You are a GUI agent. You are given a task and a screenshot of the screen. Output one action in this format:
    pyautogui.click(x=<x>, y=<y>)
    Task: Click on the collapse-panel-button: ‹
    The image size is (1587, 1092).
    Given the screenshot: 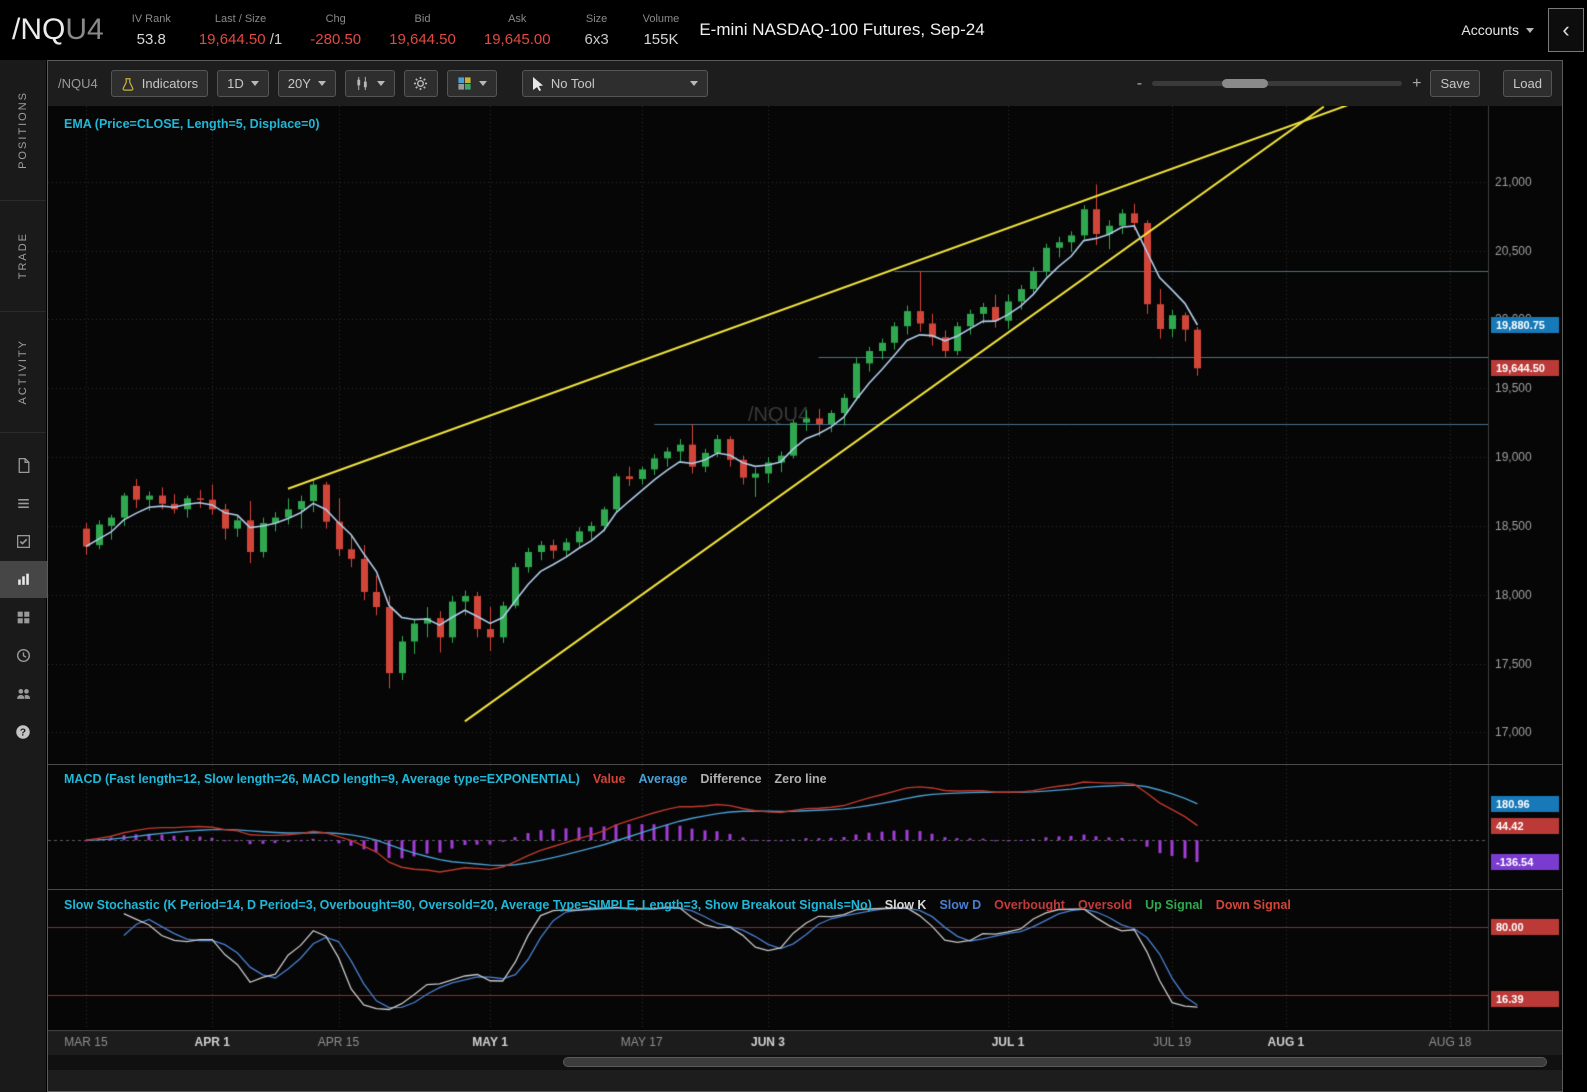 What is the action you would take?
    pyautogui.click(x=1566, y=30)
    